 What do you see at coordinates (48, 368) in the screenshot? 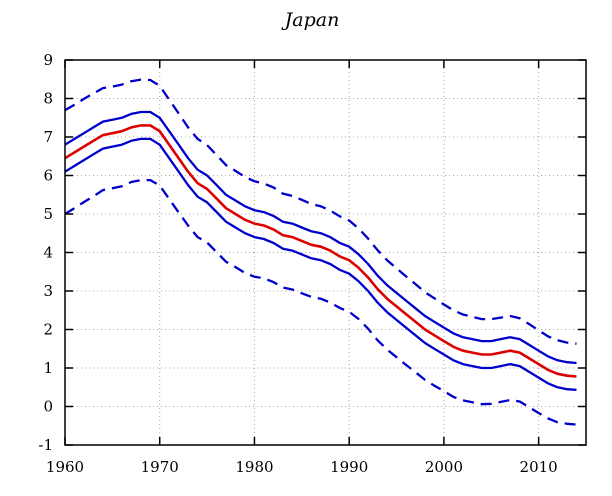
I see `y-tick-label: 1` at bounding box center [48, 368].